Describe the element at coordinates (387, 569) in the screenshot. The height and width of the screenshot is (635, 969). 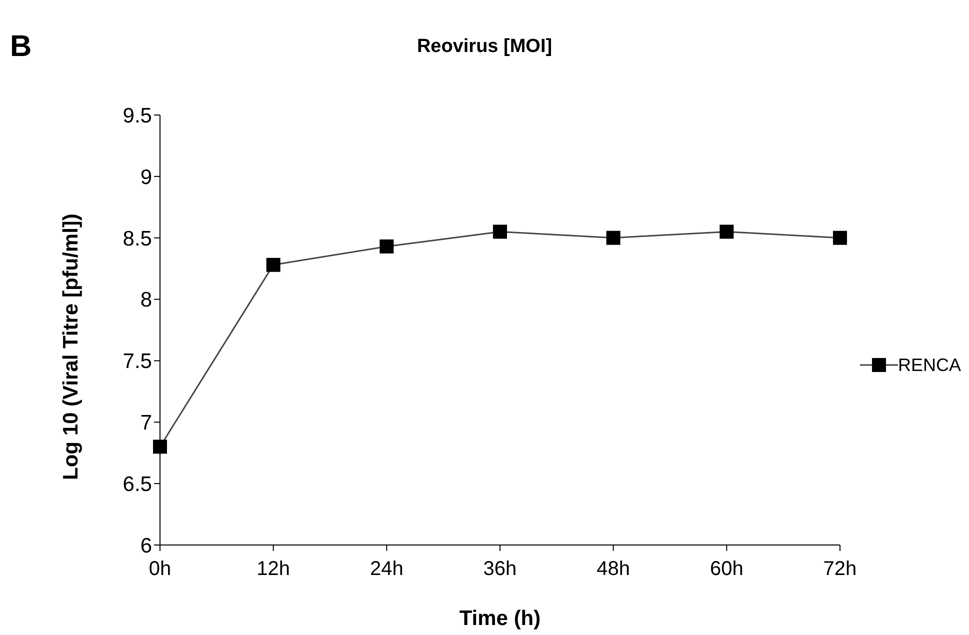
I see `x-tick-label: 24h` at that location.